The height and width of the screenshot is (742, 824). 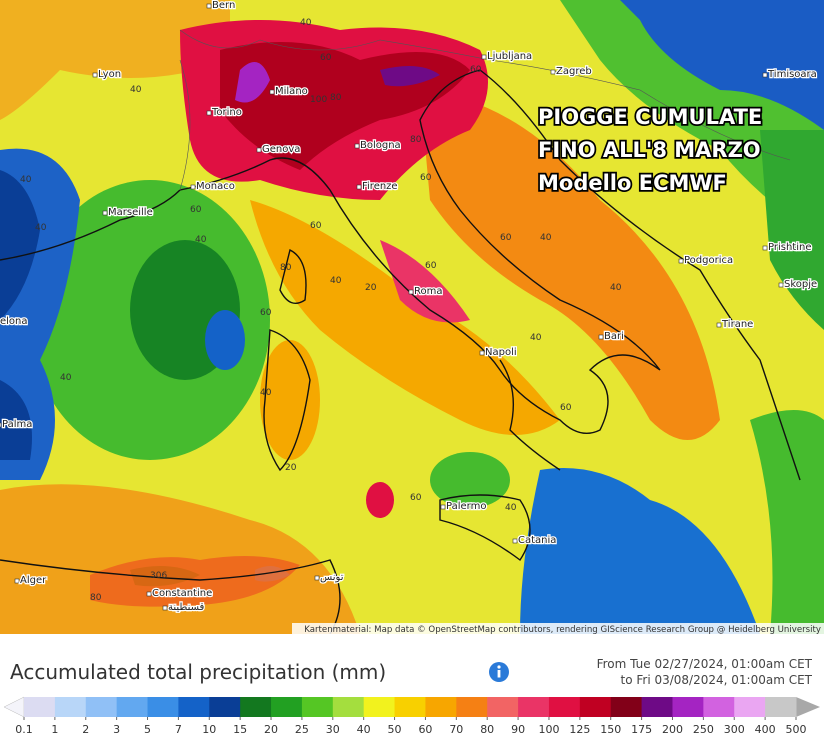 I want to click on legend-value: 30, so click(x=333, y=729).